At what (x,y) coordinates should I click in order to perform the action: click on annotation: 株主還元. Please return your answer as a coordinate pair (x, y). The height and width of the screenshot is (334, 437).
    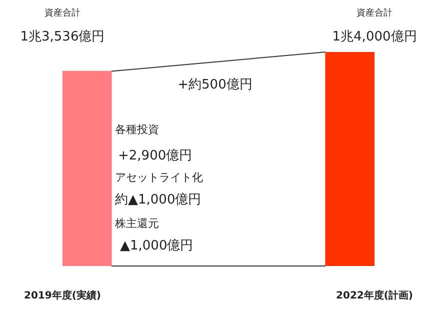
    Looking at the image, I should click on (136, 223).